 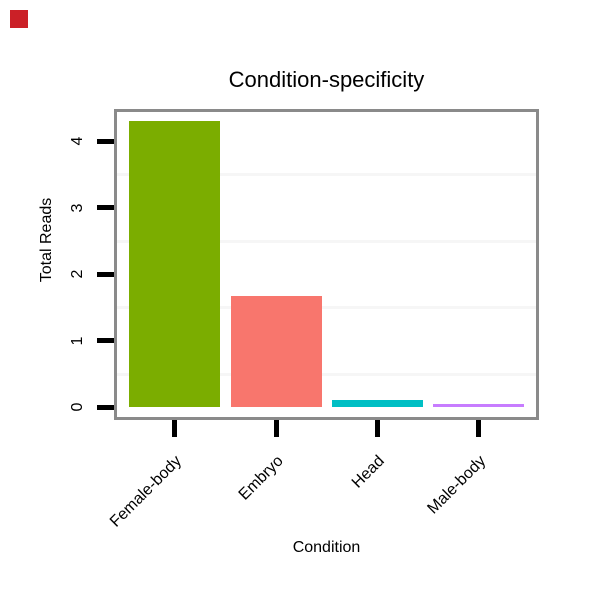 I want to click on y-tick-label: 2, so click(x=77, y=274).